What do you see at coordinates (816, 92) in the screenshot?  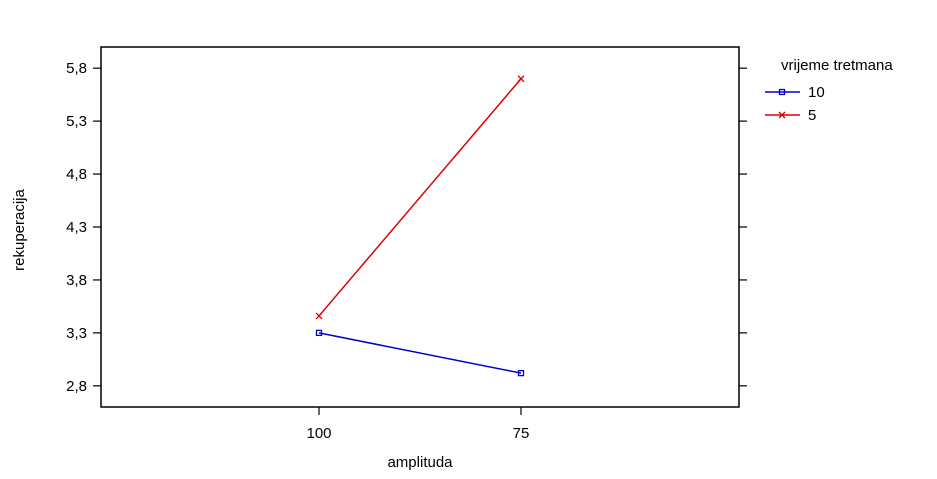 I see `legend-label-10: 10` at bounding box center [816, 92].